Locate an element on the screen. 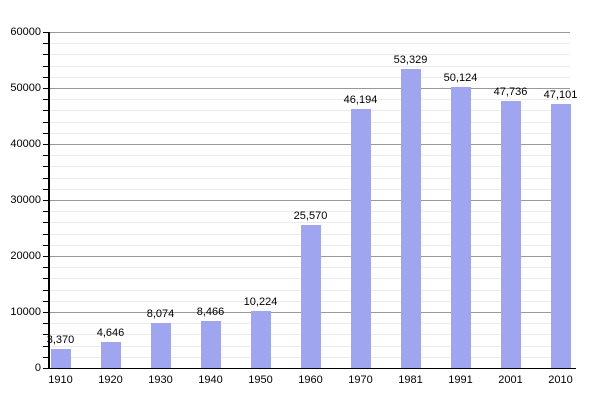 The image size is (600, 400). y-tick-label: 50000 is located at coordinates (25, 88).